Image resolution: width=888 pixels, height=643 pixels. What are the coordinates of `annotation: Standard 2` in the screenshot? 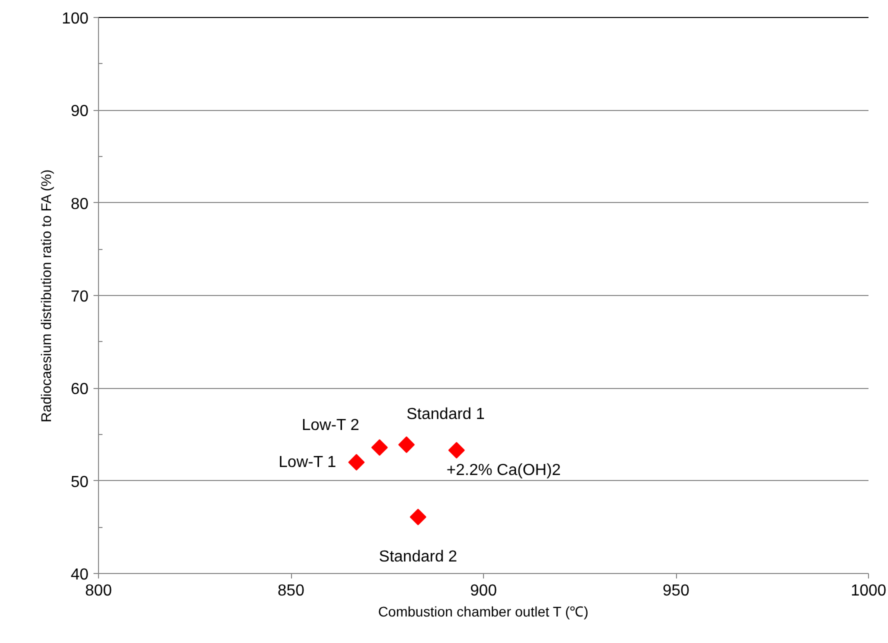 It's located at (418, 557).